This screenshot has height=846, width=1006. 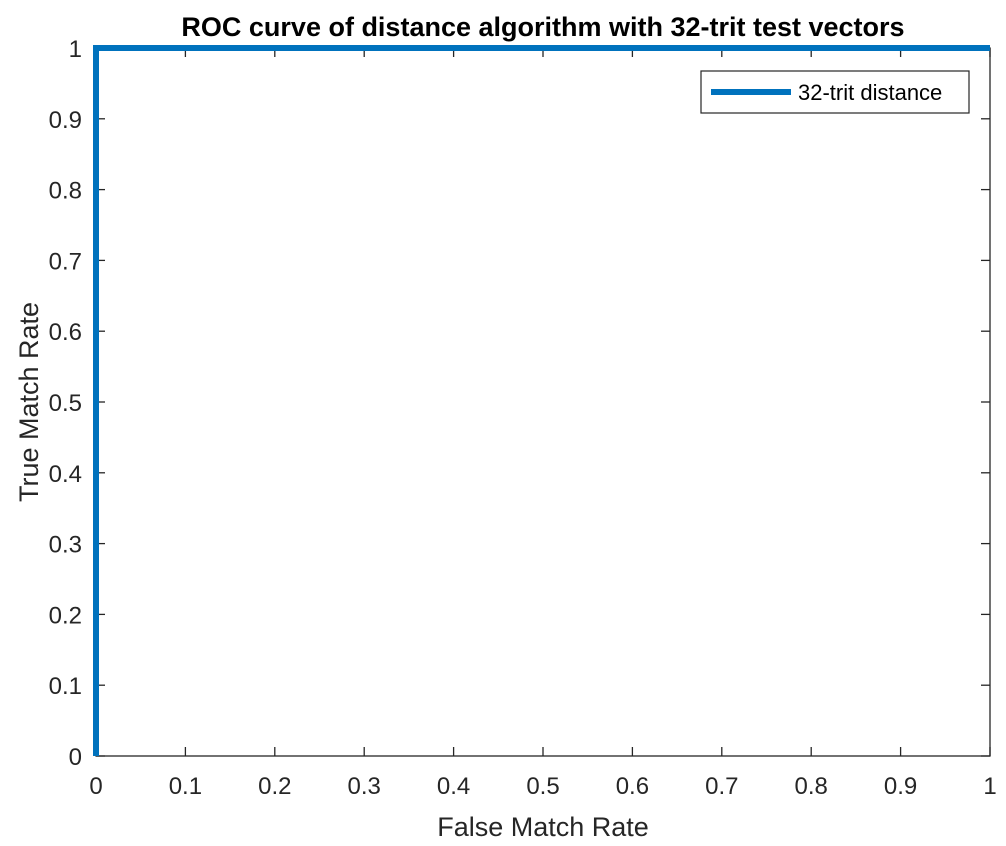 What do you see at coordinates (65, 615) in the screenshot?
I see `y-tick-label: 0.2` at bounding box center [65, 615].